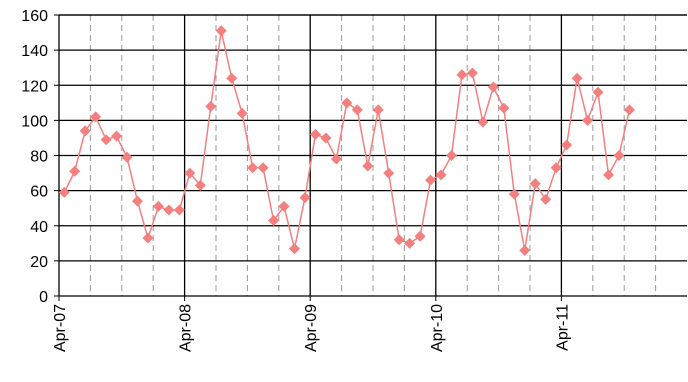  Describe the element at coordinates (39, 262) in the screenshot. I see `y-tick-label: 20` at that location.